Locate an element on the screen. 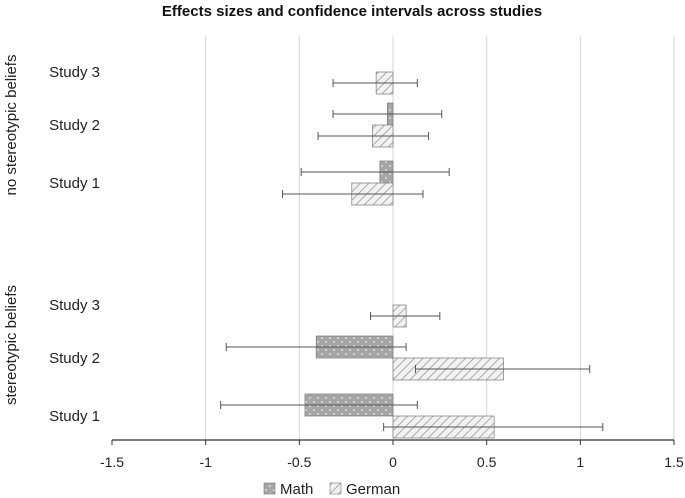  group-label: no stereotypic beliefs is located at coordinates (11, 125).